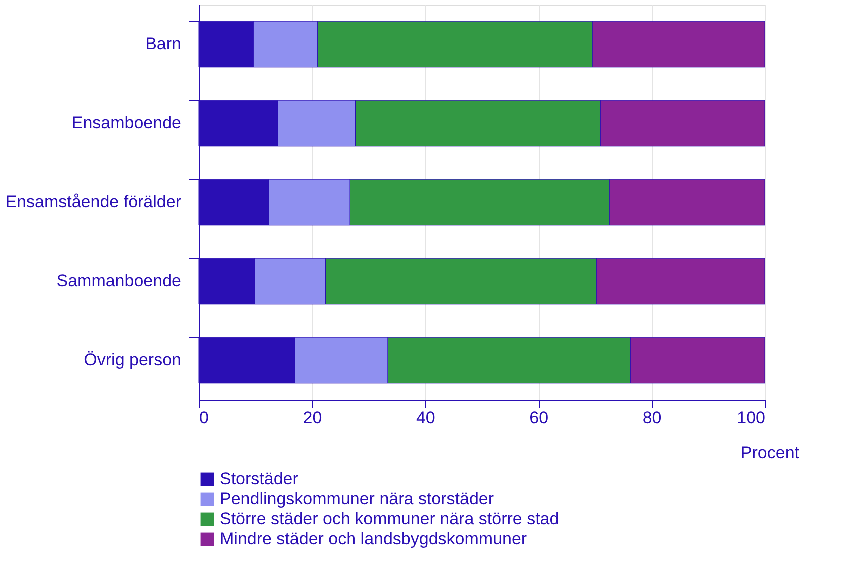  What do you see at coordinates (259, 479) in the screenshot?
I see `legend-label: Storstäder` at bounding box center [259, 479].